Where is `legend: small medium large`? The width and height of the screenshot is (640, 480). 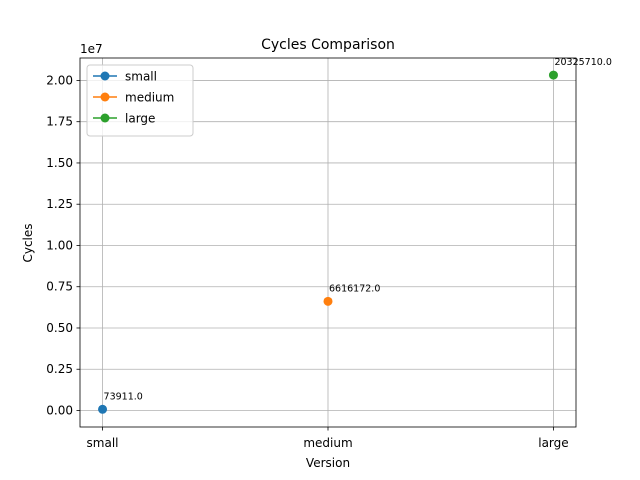 legend: small medium large is located at coordinates (140, 100).